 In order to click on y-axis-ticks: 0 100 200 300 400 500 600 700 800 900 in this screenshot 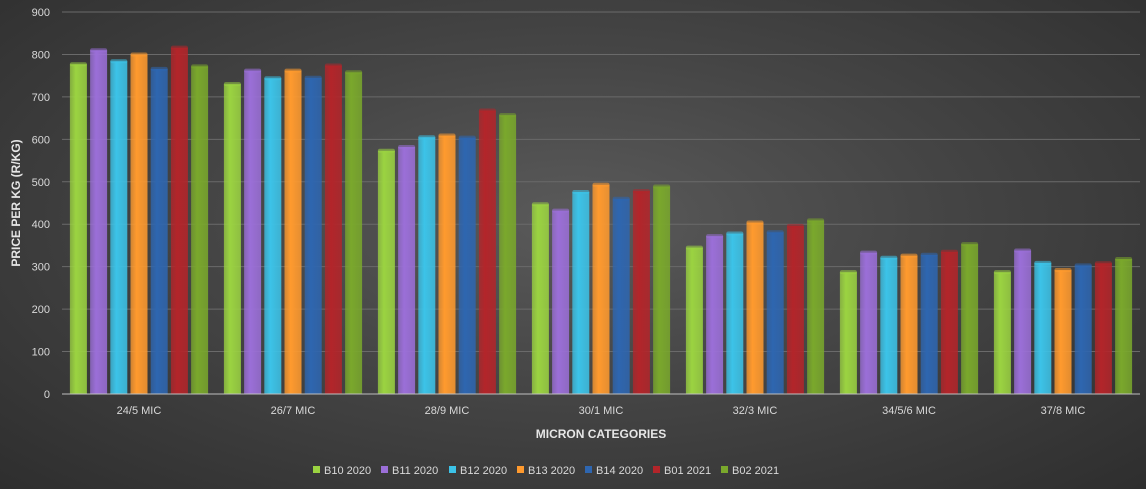, I will do `click(41, 204)`.